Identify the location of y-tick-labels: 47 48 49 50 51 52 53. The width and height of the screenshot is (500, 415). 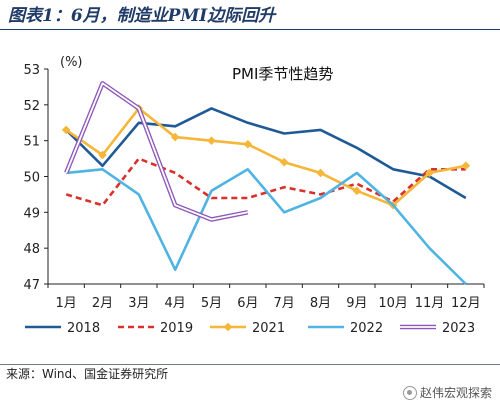
(31, 178).